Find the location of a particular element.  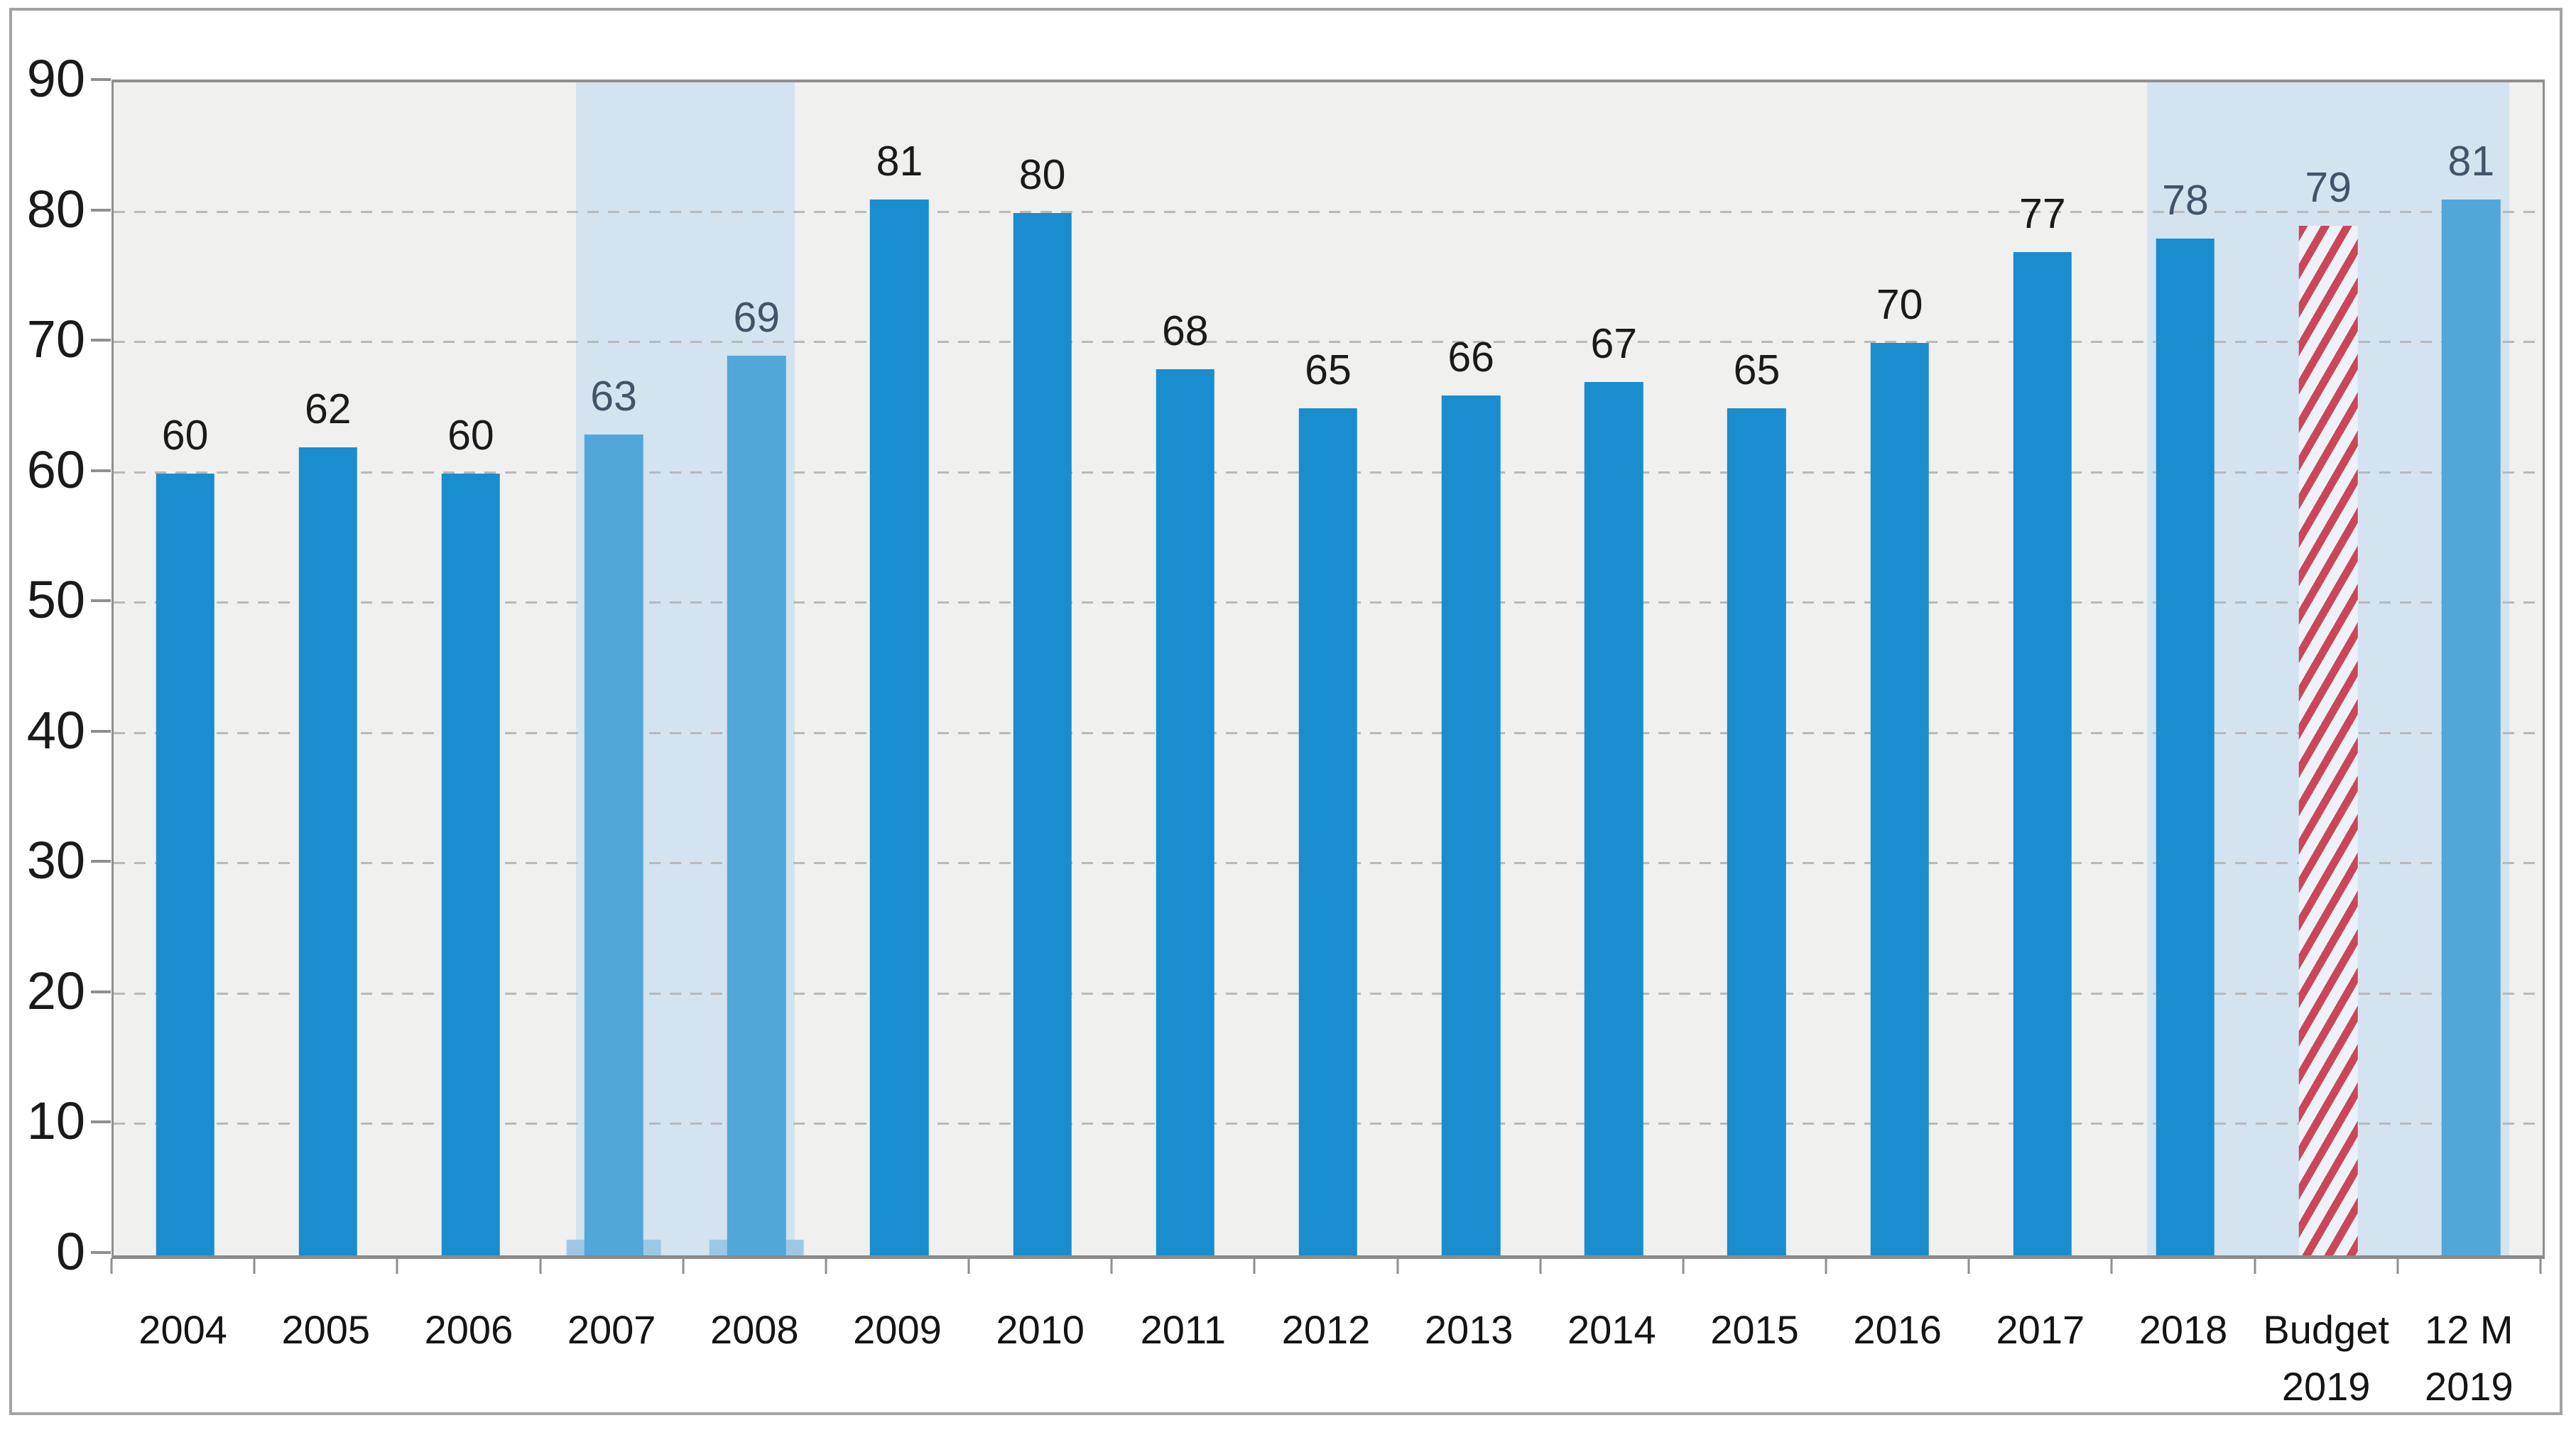

y-axis-label-70: 70 is located at coordinates (55, 339).